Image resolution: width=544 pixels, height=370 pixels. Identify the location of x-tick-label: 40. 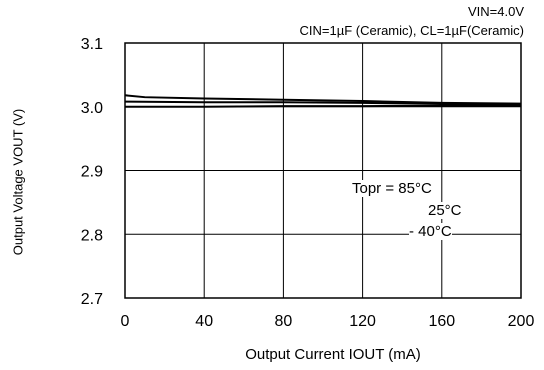
(204, 321).